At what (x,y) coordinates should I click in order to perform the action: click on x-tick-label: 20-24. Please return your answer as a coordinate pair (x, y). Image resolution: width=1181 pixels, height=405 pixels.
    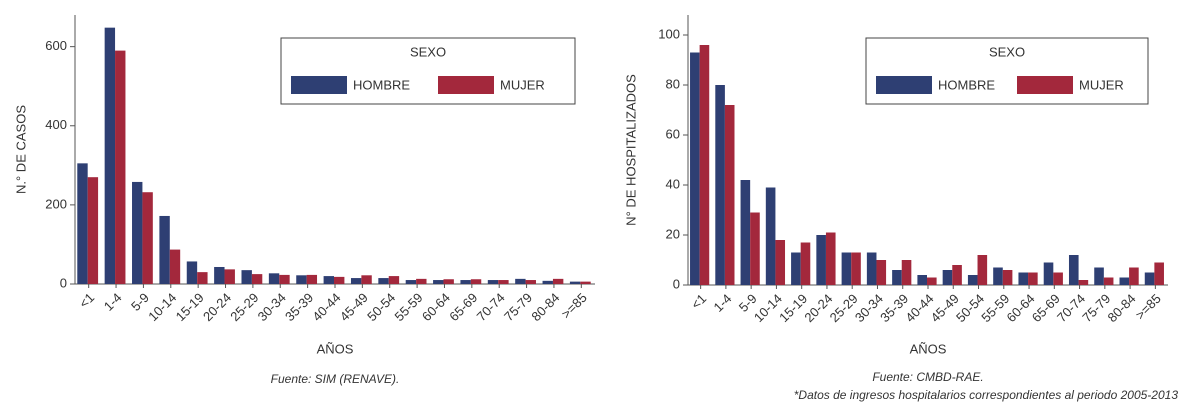
    Looking at the image, I should click on (818, 308).